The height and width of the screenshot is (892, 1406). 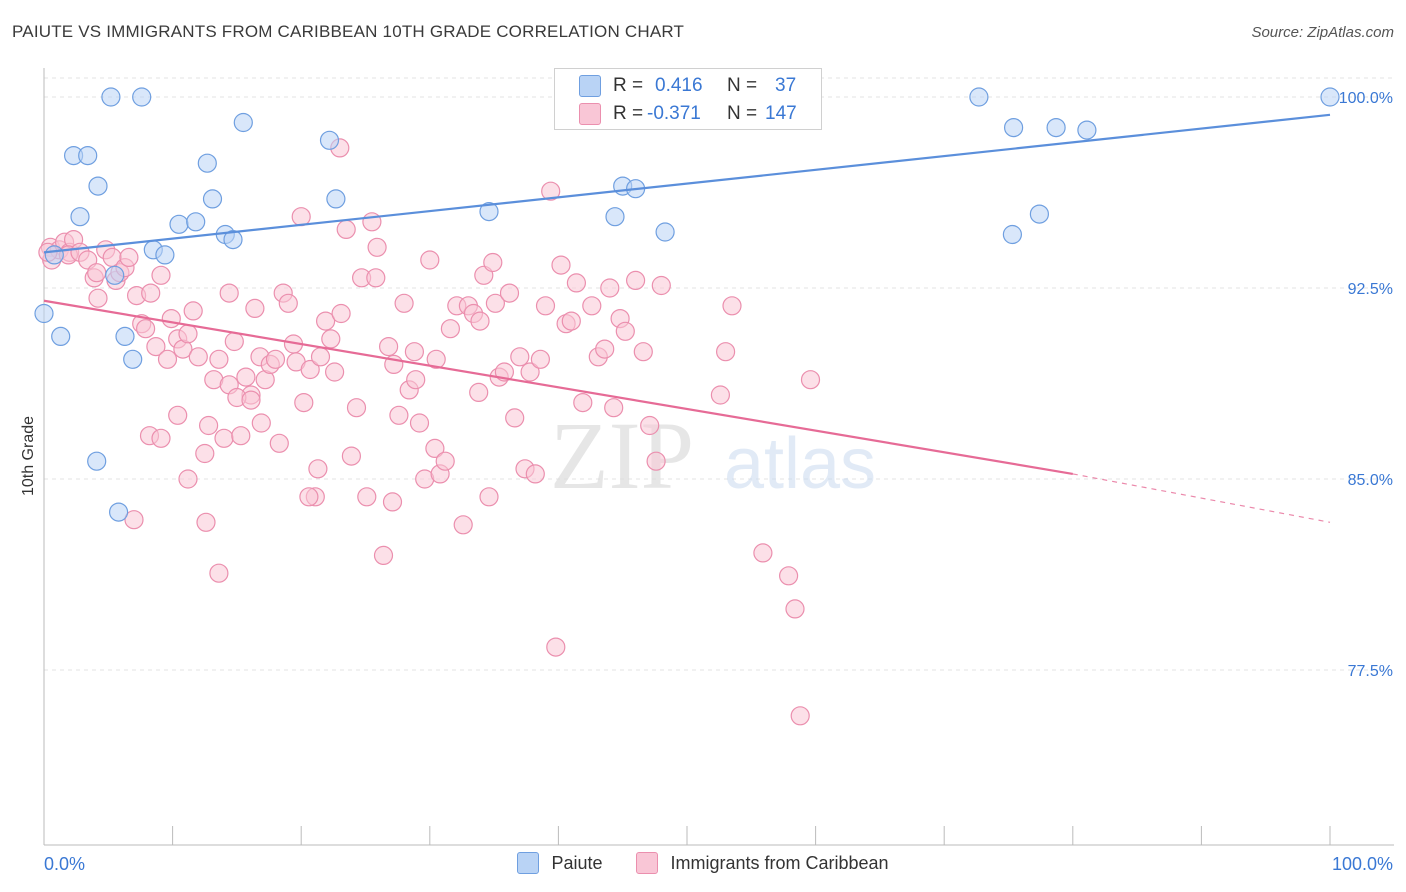 What do you see at coordinates (687, 183) in the screenshot?
I see `paiute-trend-line` at bounding box center [687, 183].